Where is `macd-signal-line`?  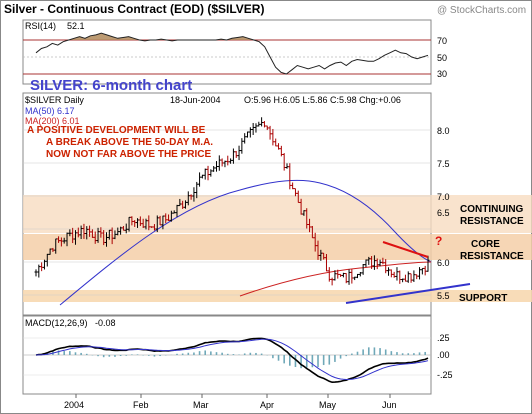 macd-signal-line is located at coordinates (232, 359).